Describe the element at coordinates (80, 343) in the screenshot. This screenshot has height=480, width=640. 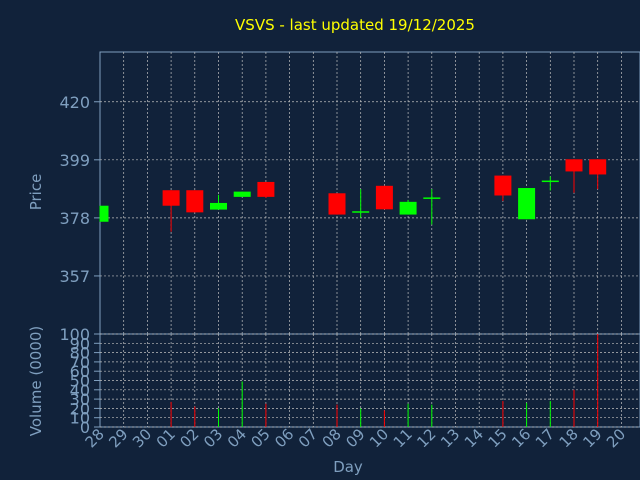
I see `volume-tick-label: 90` at that location.